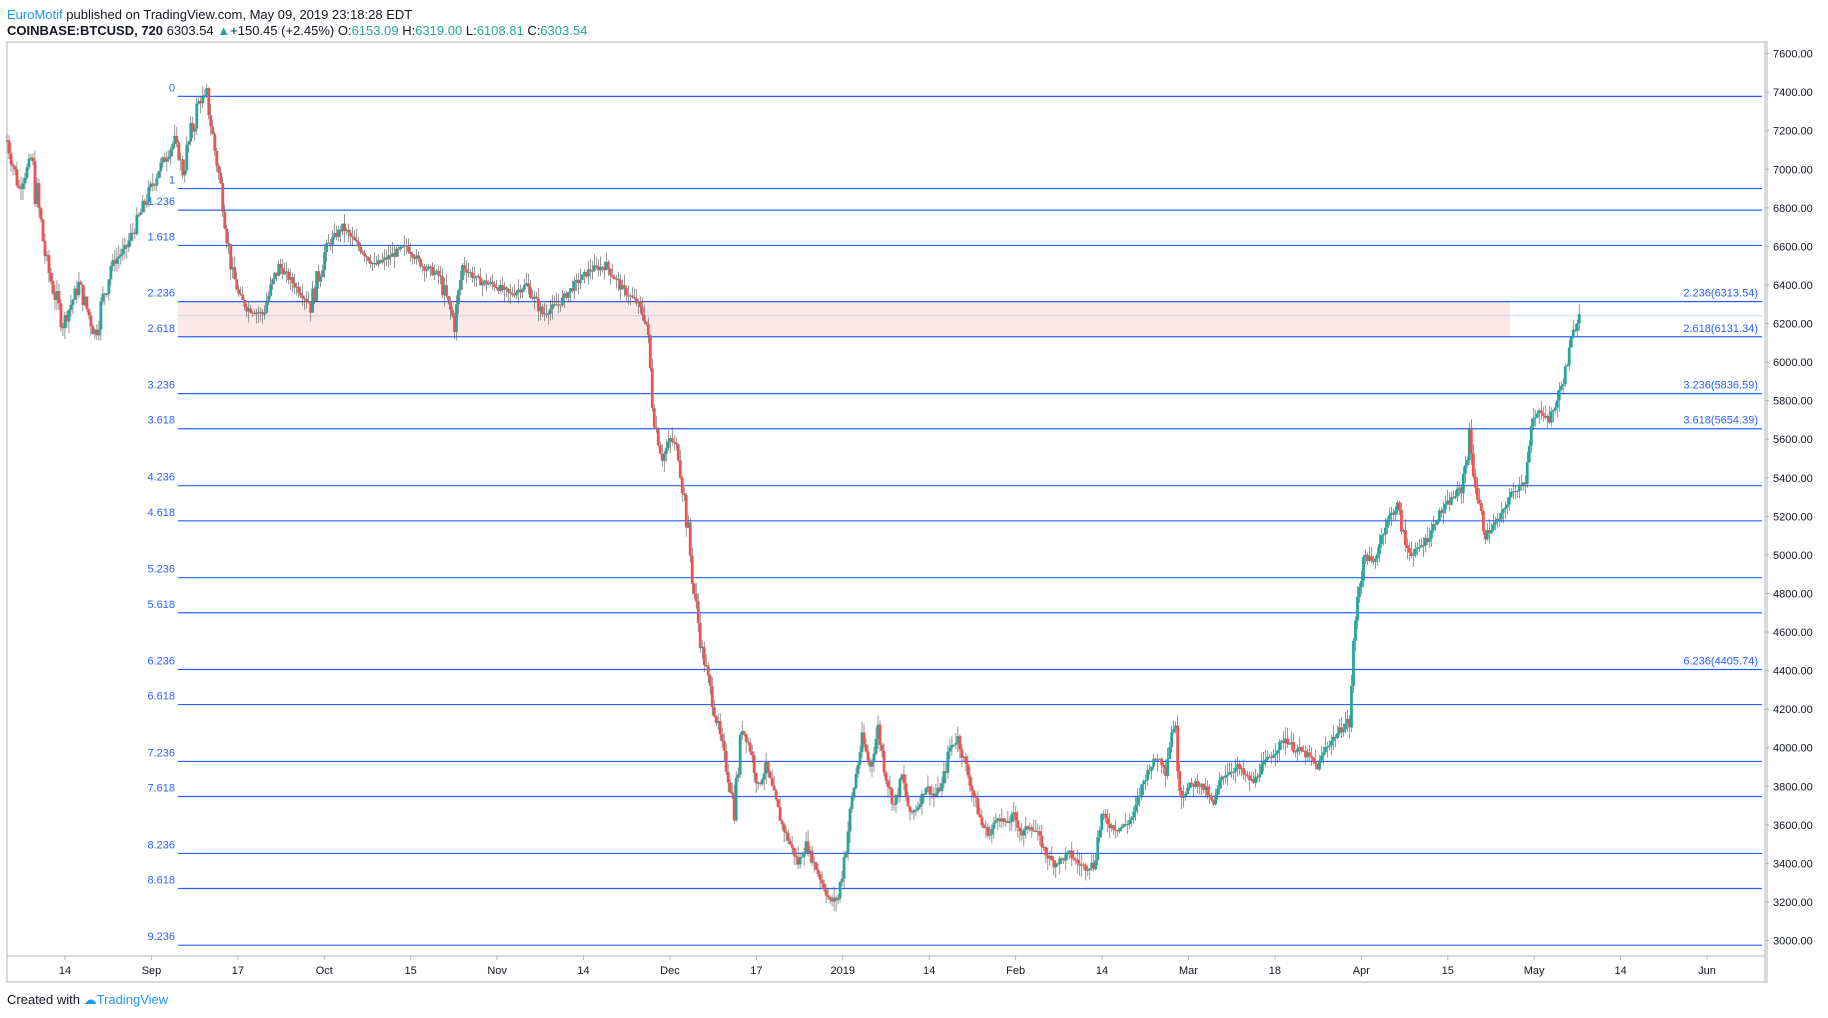 This screenshot has width=1828, height=1018. What do you see at coordinates (1720, 329) in the screenshot?
I see `fib-level-value-label: 2.618(6131.34)` at bounding box center [1720, 329].